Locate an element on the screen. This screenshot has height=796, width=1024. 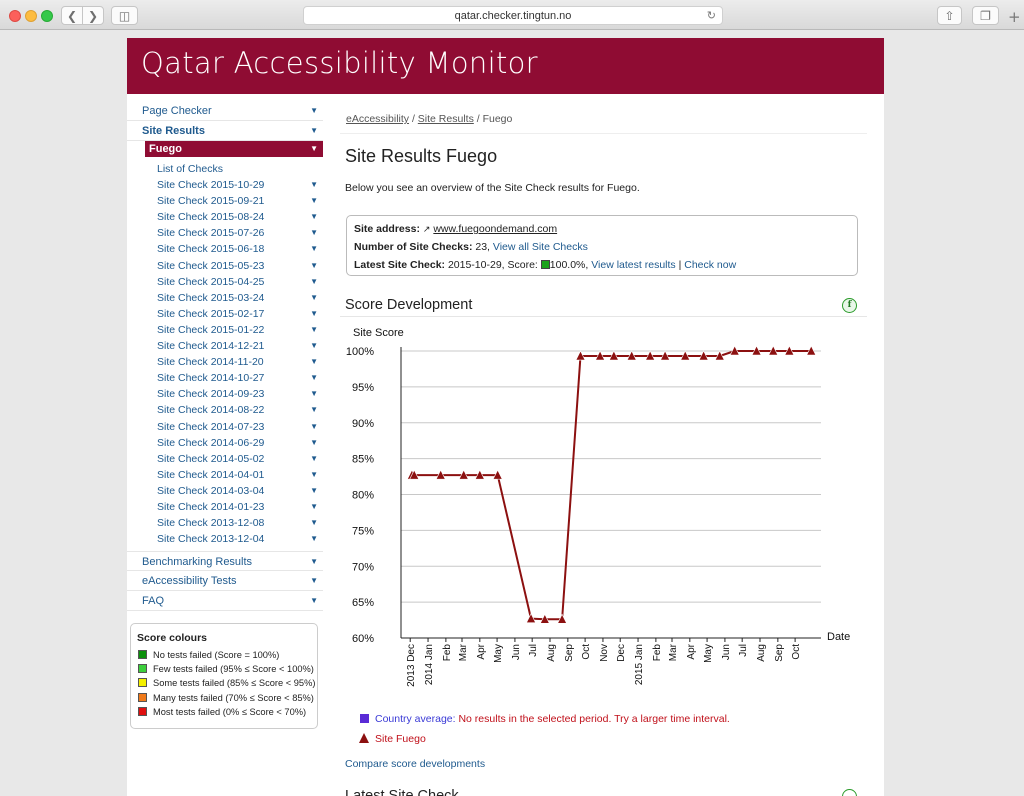
x-tick-label: Jul is located at coordinates (743, 650).